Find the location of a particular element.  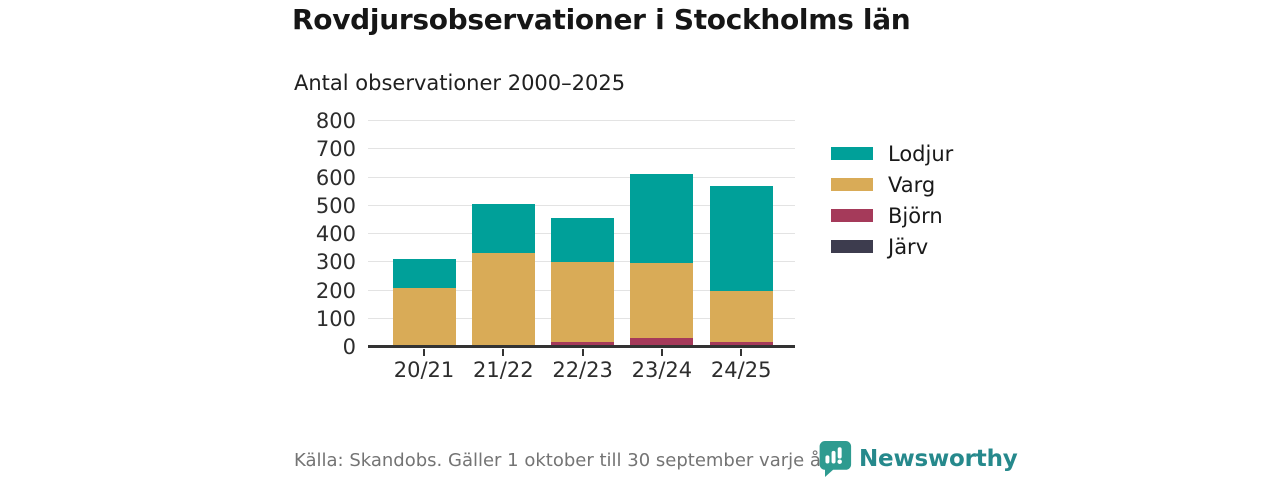

y-tick-label-400: 400 is located at coordinates (335, 234).